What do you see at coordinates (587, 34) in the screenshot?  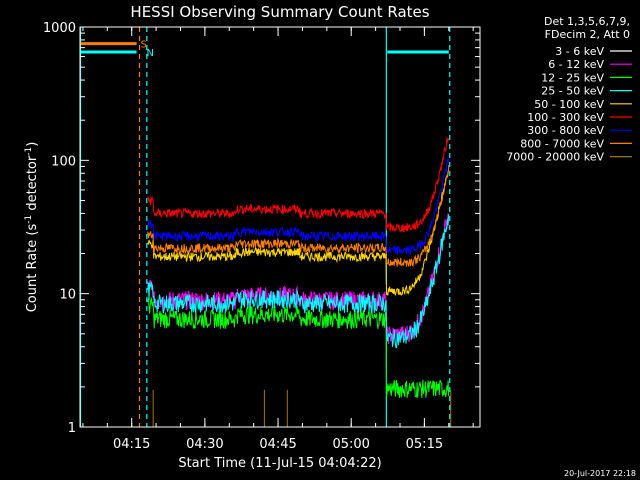 I see `legend-header-line: FDecim 2, Att 0` at bounding box center [587, 34].